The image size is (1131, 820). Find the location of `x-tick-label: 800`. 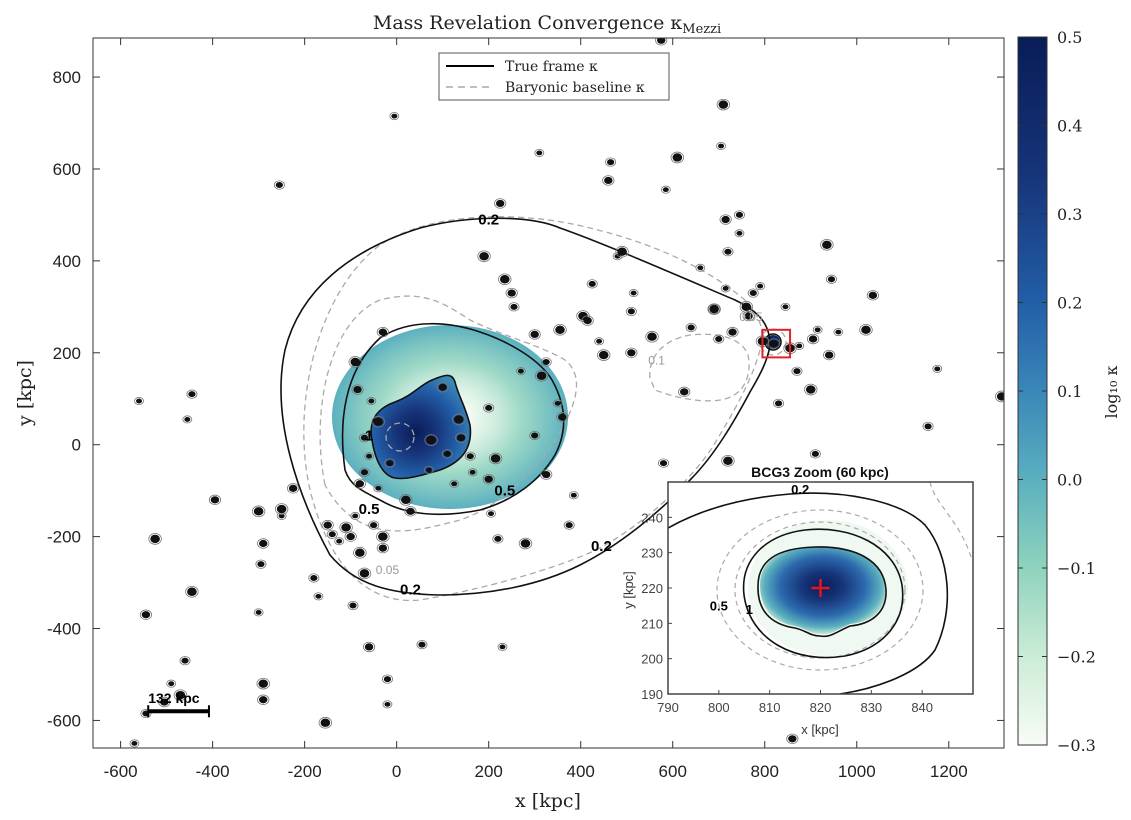

x-tick-label: 800 is located at coordinates (765, 771).